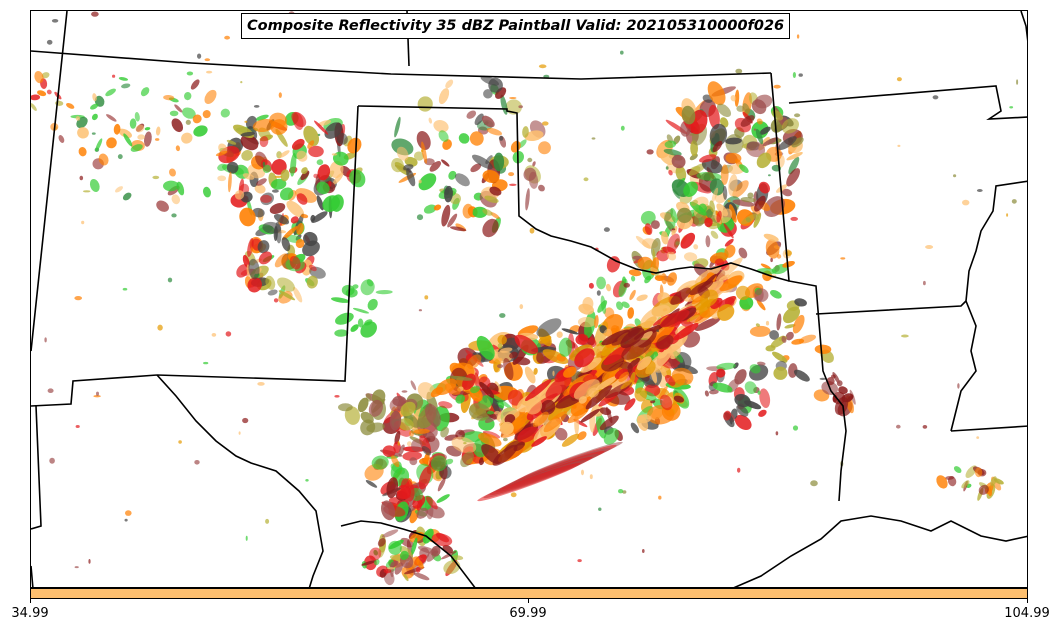  Describe the element at coordinates (1027, 613) in the screenshot. I see `colorbar-tick-label-max: 104.99` at that location.